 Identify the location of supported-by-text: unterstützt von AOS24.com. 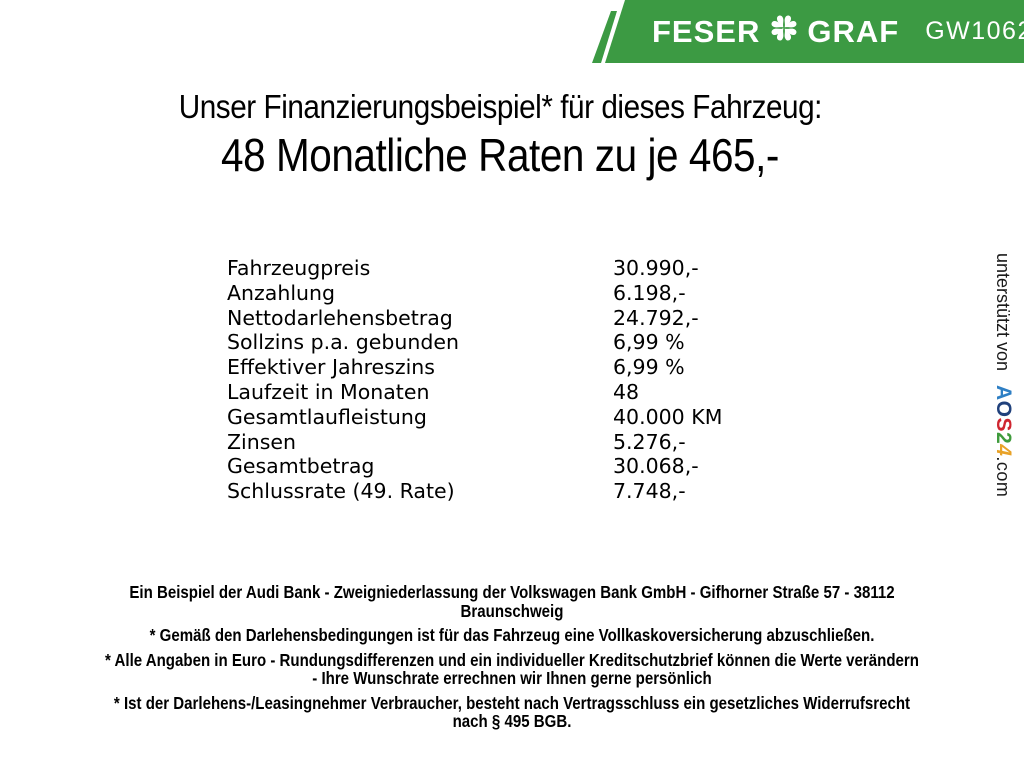
(1003, 375).